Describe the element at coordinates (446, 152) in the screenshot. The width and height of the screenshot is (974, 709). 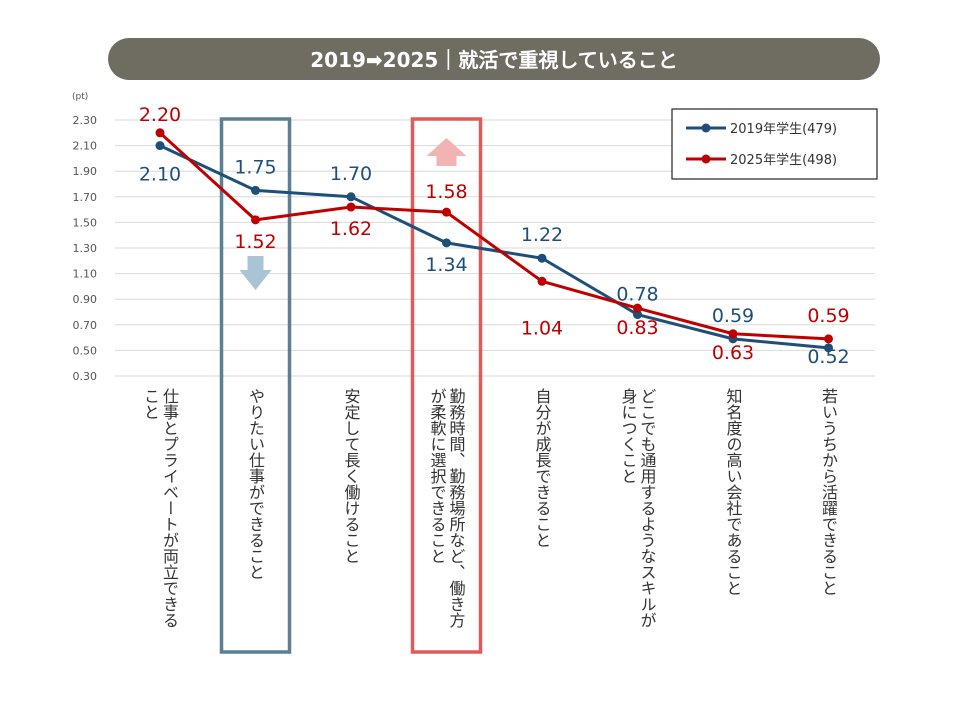
I see `arrow-up-icon` at that location.